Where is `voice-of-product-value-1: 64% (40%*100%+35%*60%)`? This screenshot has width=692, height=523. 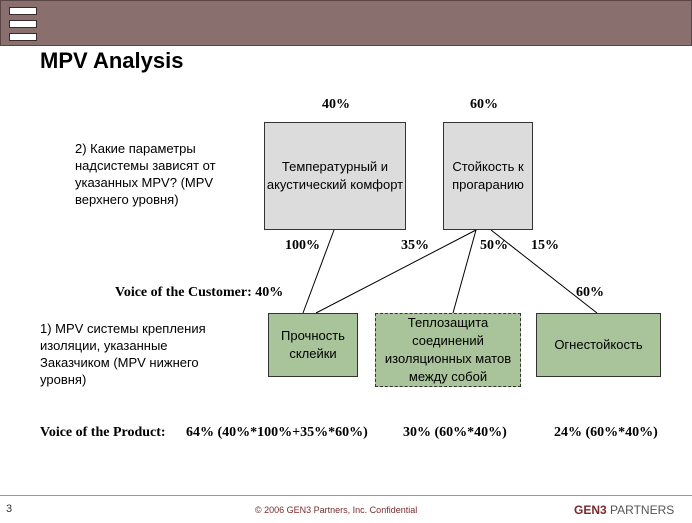
voice-of-product-value-1: 64% (40%*100%+35%*60%) is located at coordinates (277, 432).